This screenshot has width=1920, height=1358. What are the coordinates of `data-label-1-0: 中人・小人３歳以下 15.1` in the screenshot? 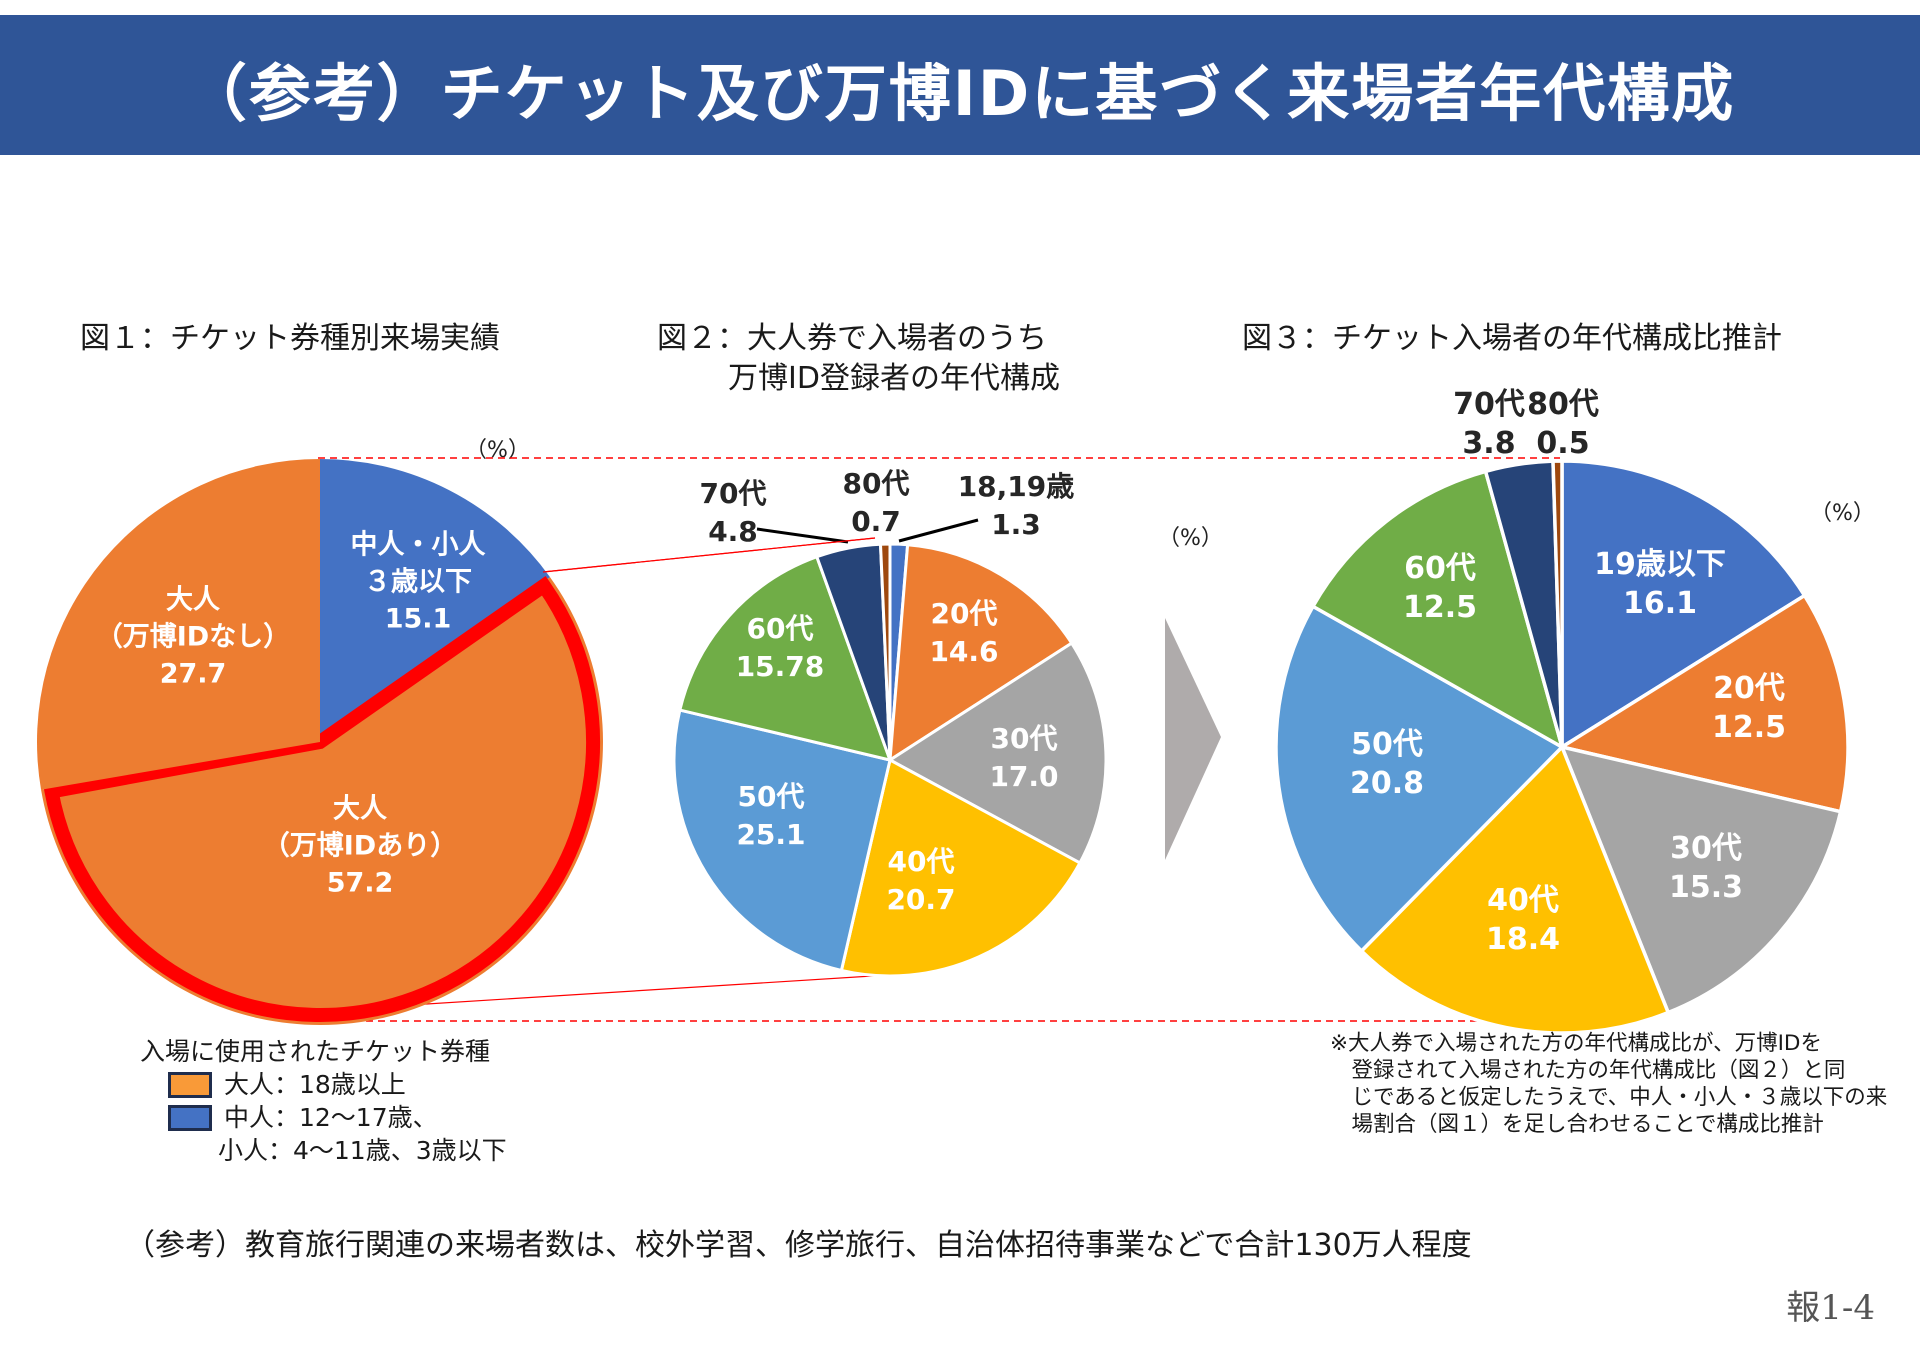 It's located at (418, 581).